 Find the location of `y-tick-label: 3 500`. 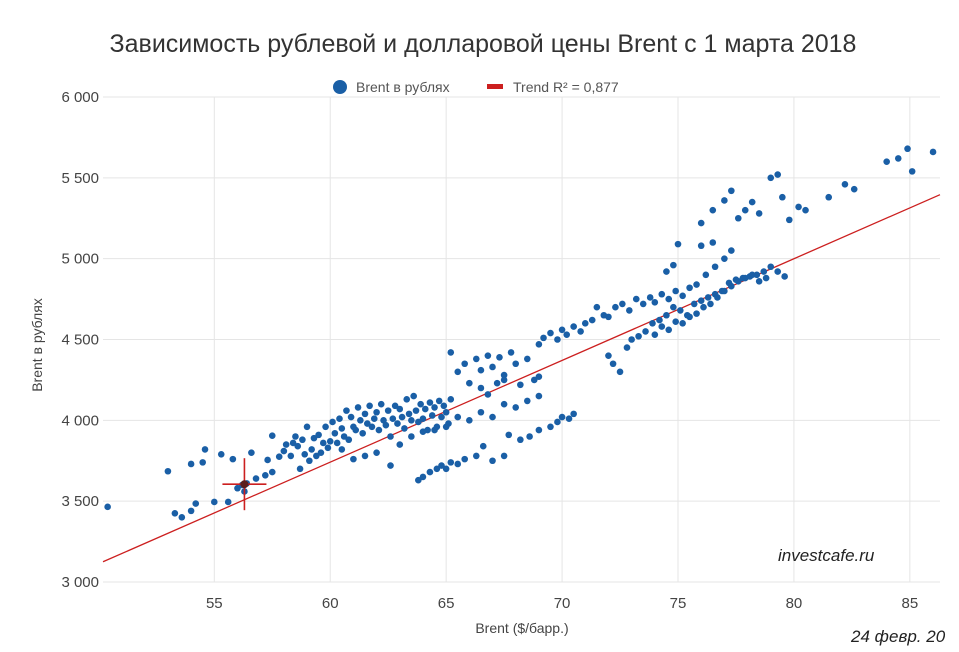

y-tick-label: 3 500 is located at coordinates (80, 501).